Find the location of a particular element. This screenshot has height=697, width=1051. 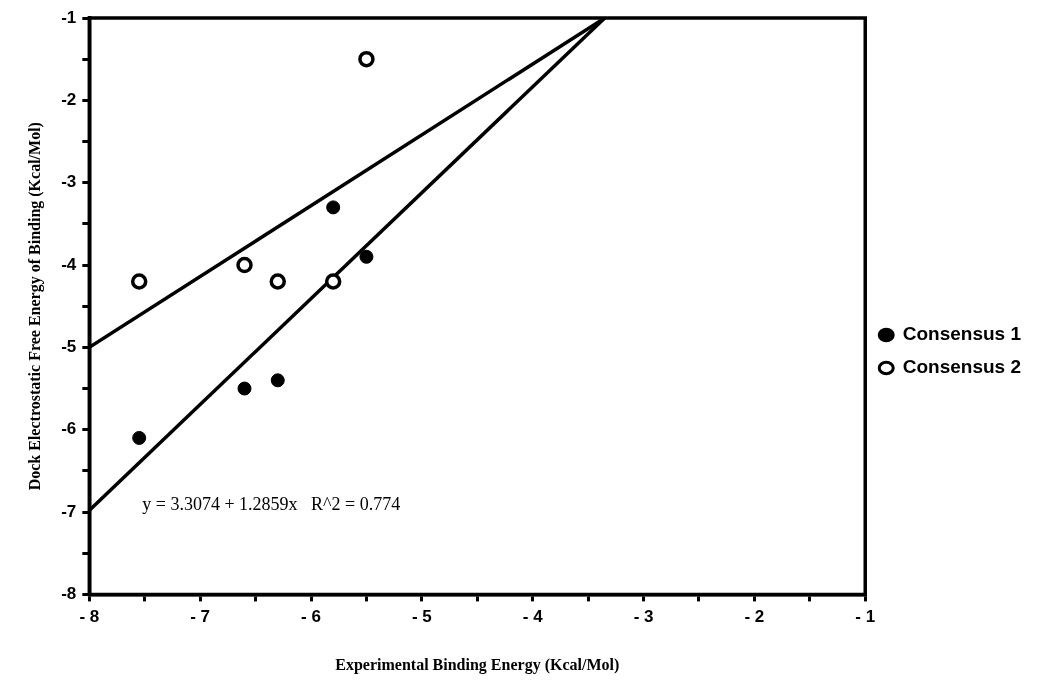

legend-label: Consensus 2 is located at coordinates (962, 367).